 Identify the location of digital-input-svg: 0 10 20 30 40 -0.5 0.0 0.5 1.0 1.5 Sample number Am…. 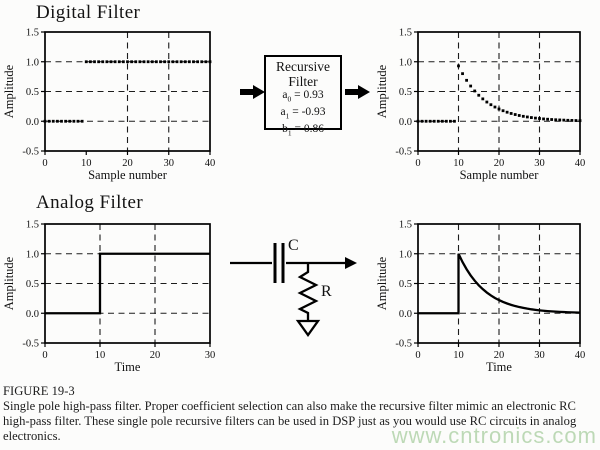
(109, 105).